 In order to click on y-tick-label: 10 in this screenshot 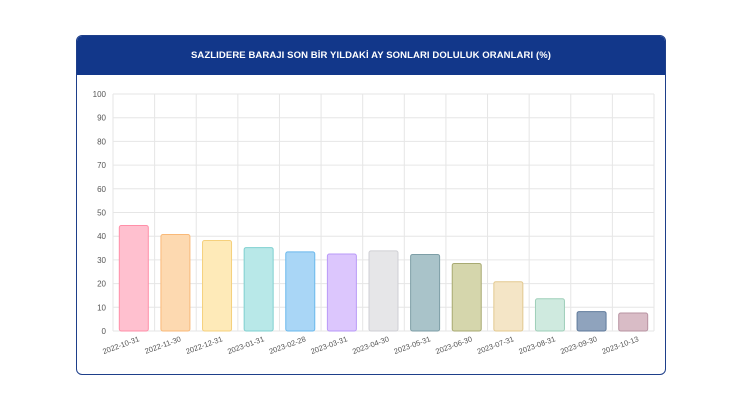, I will do `click(101, 307)`.